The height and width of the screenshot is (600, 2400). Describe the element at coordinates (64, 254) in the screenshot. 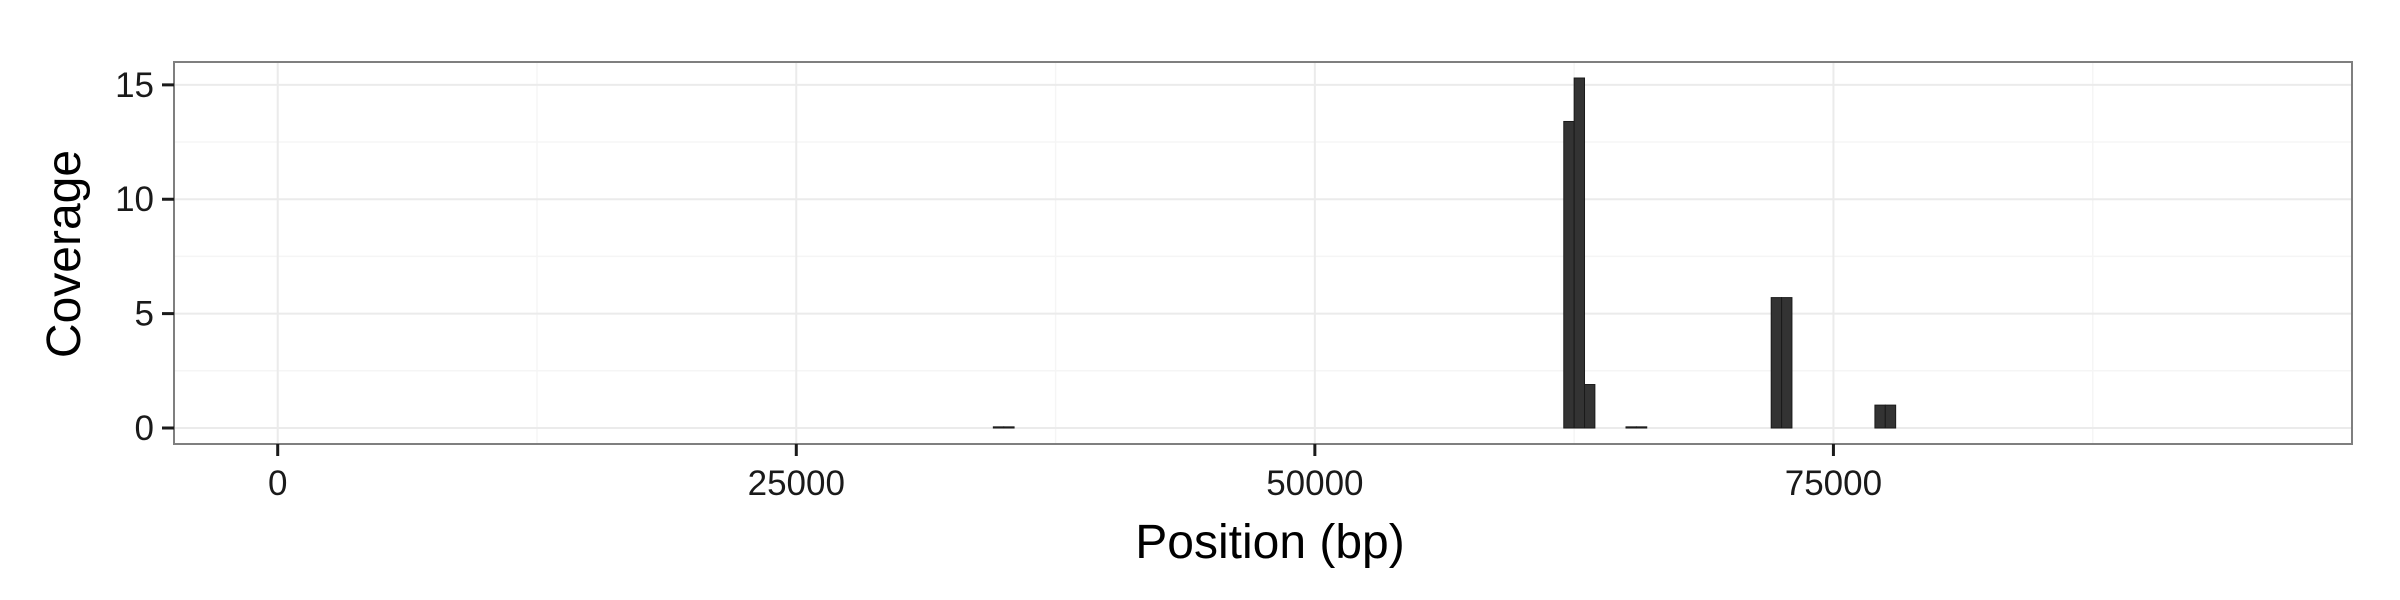

I see `y-axis-title: Coverage` at that location.